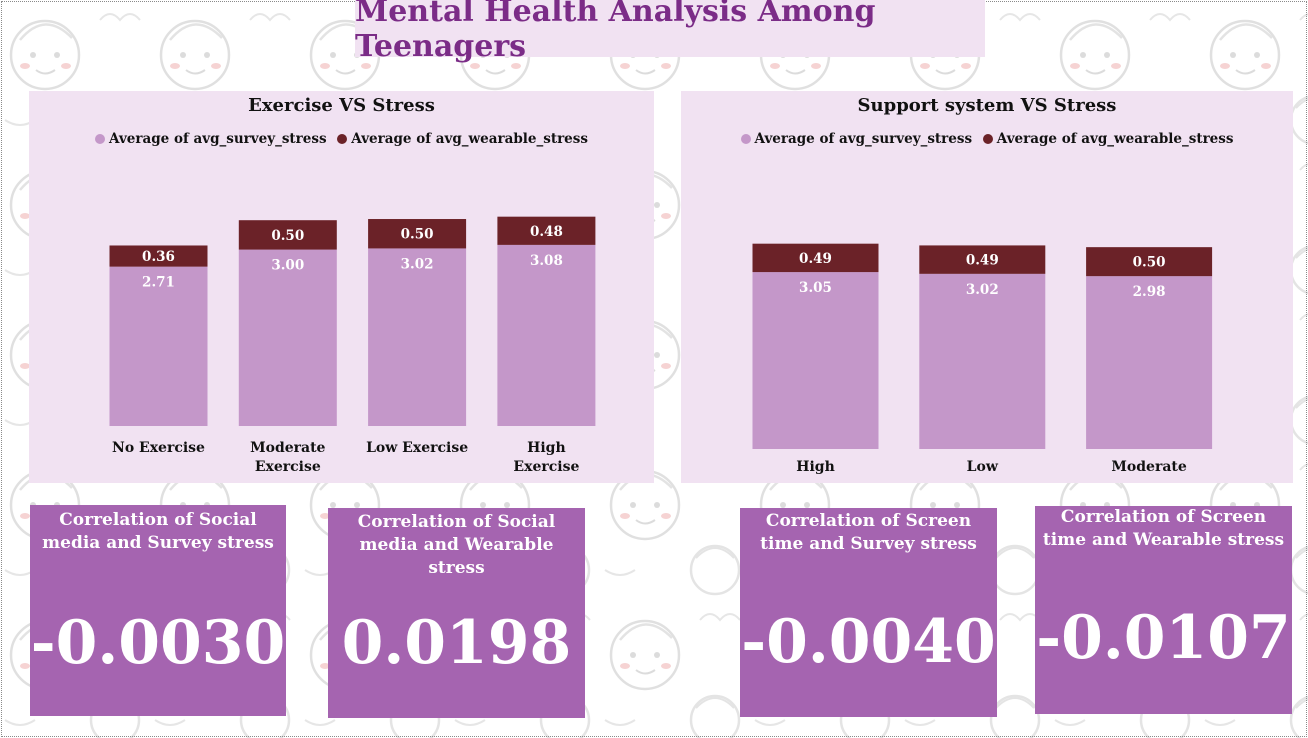 The height and width of the screenshot is (738, 1308). Describe the element at coordinates (341, 105) in the screenshot. I see `chart-title: Exercise VS Stress` at that location.